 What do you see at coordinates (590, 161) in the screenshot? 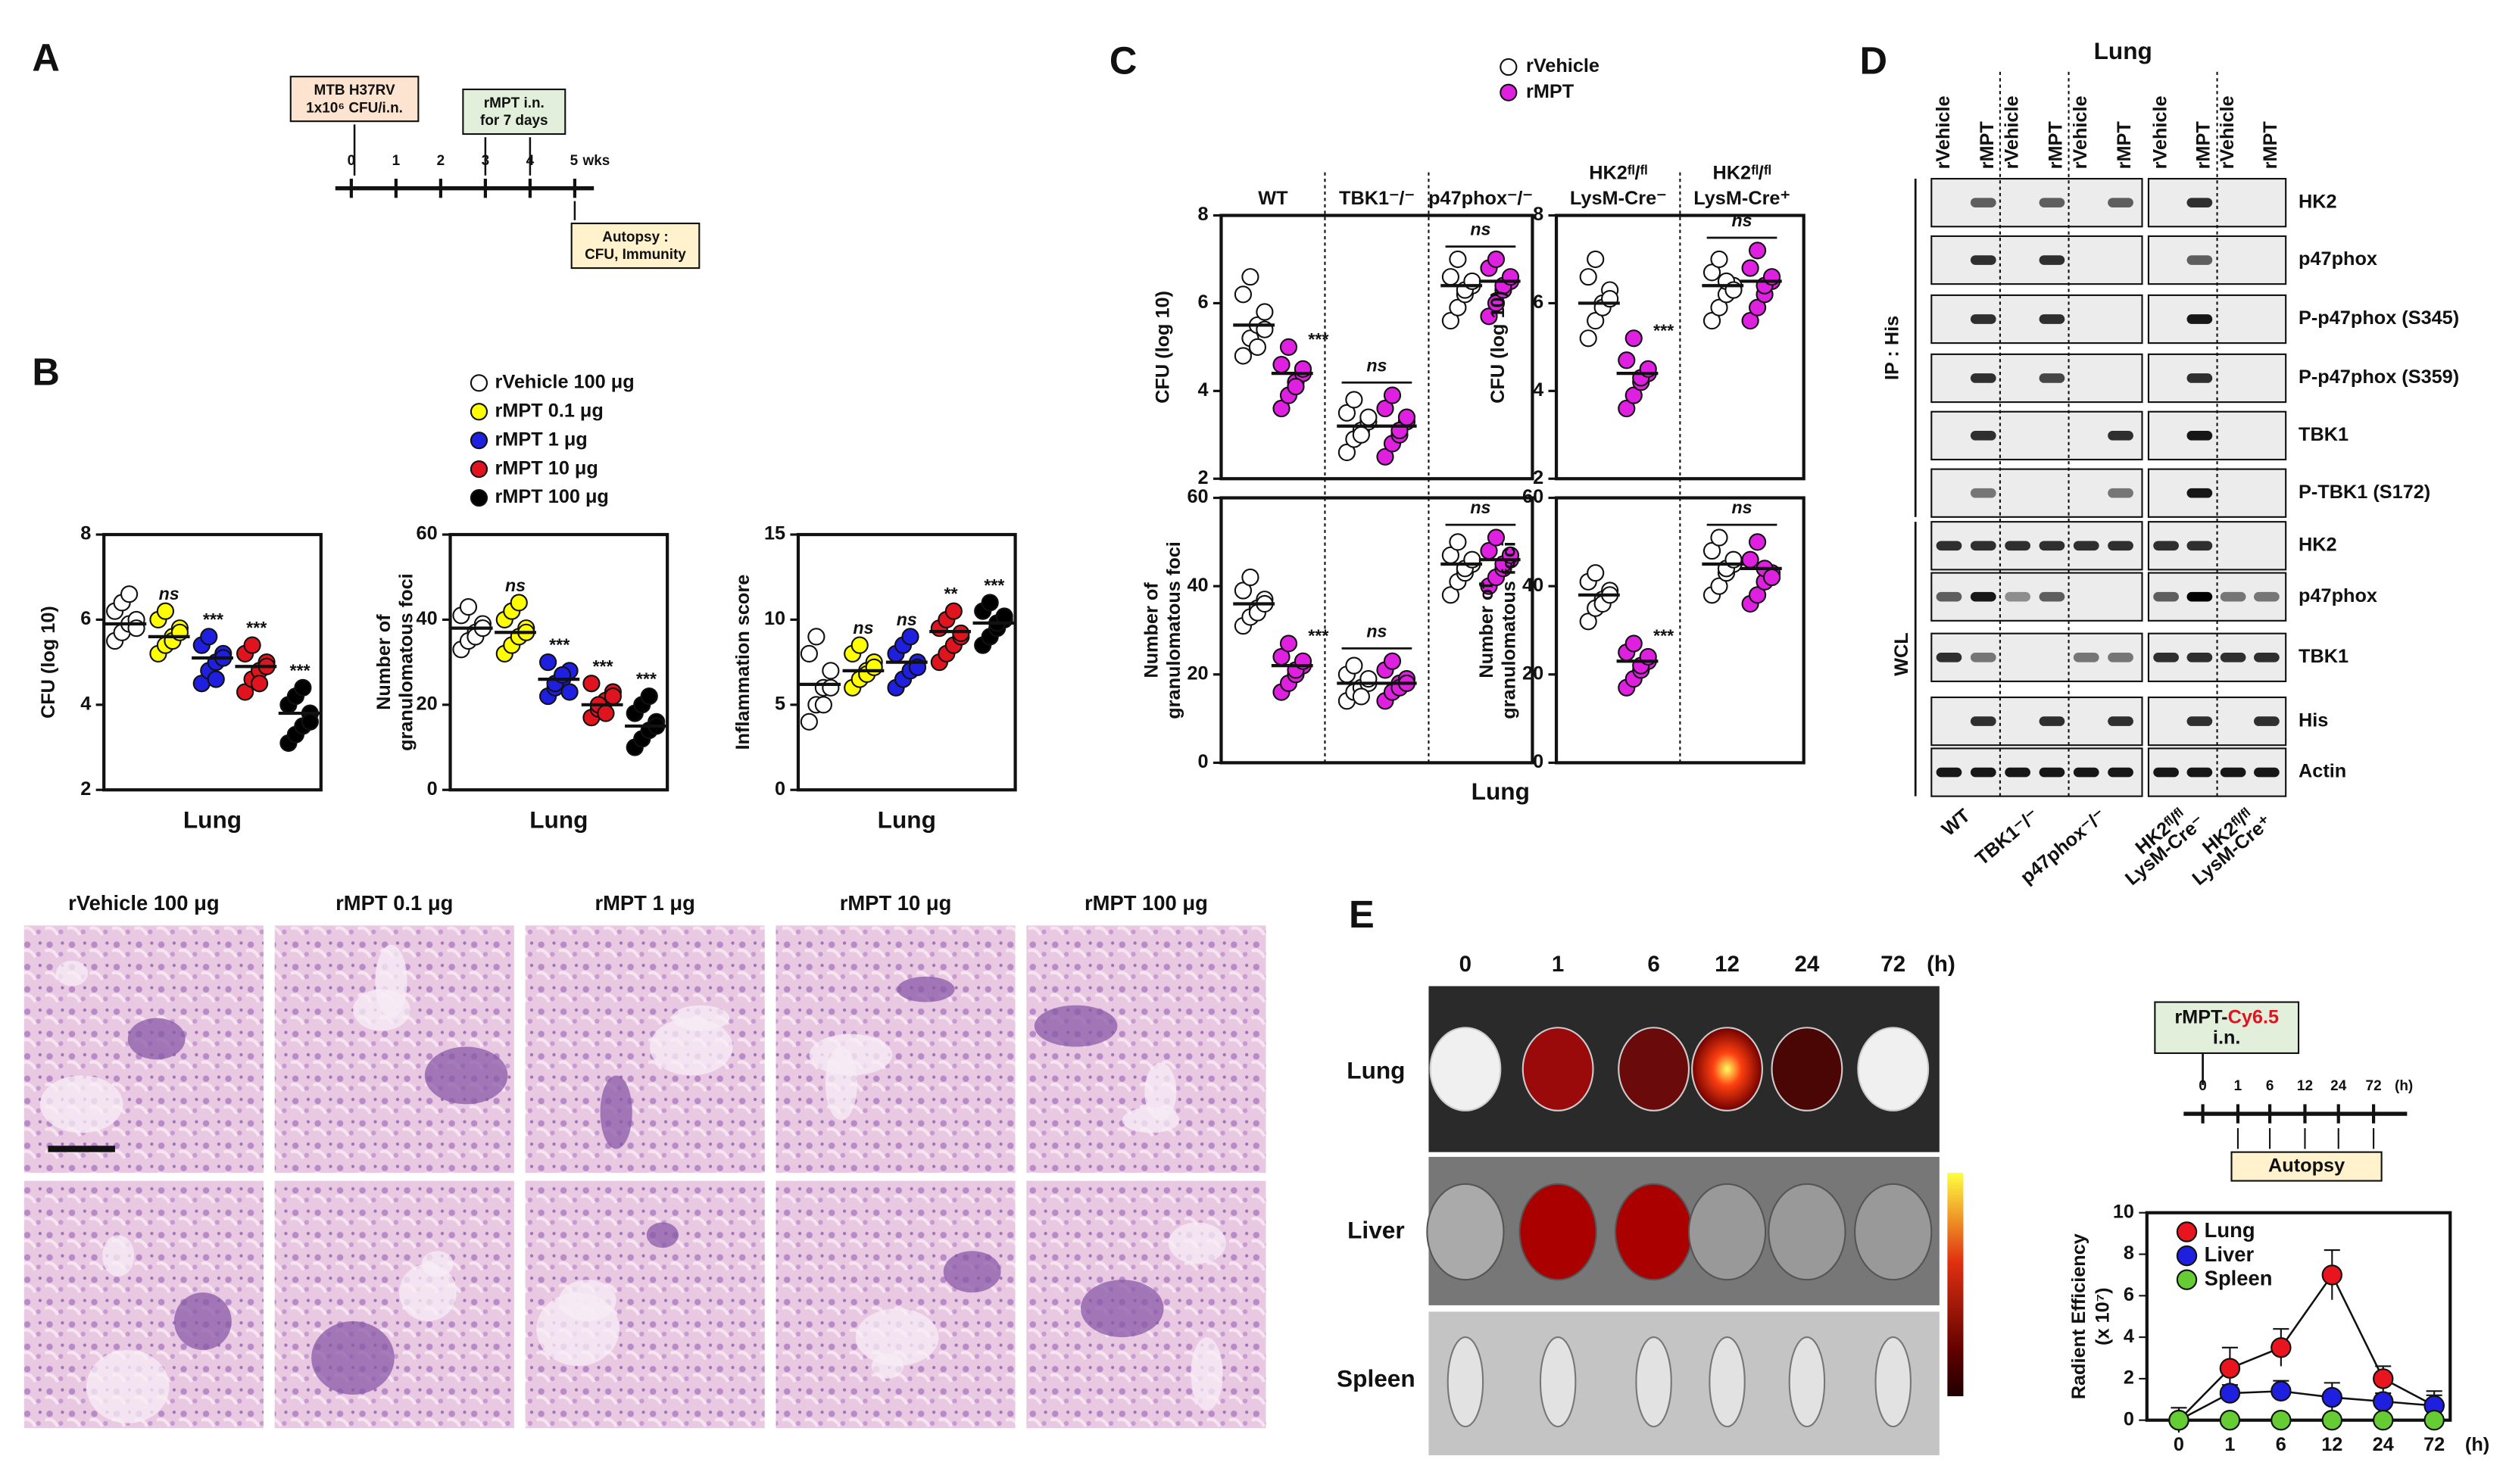
I see `timeline-label: 5 wks` at bounding box center [590, 161].